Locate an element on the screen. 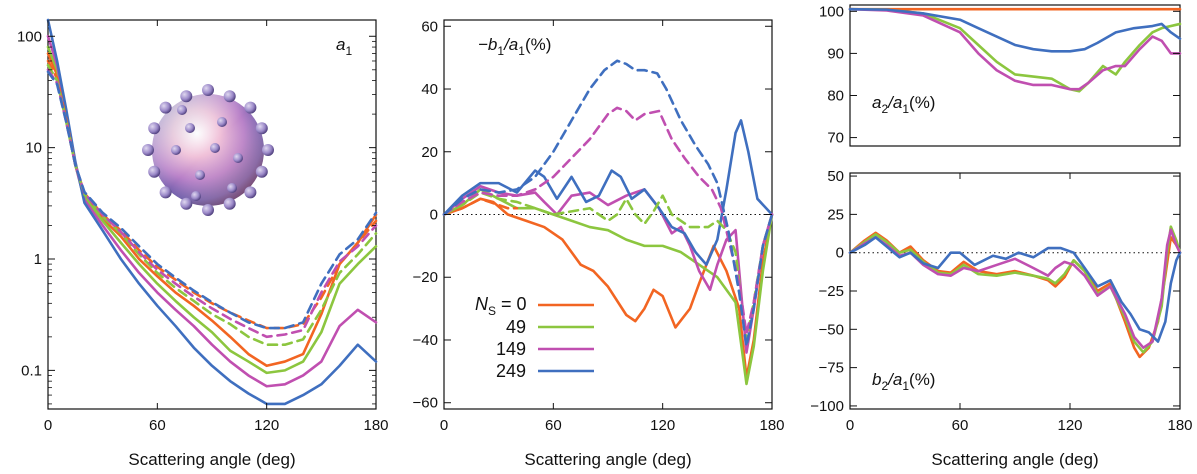  panel-a2-frame is located at coordinates (1015, 75).